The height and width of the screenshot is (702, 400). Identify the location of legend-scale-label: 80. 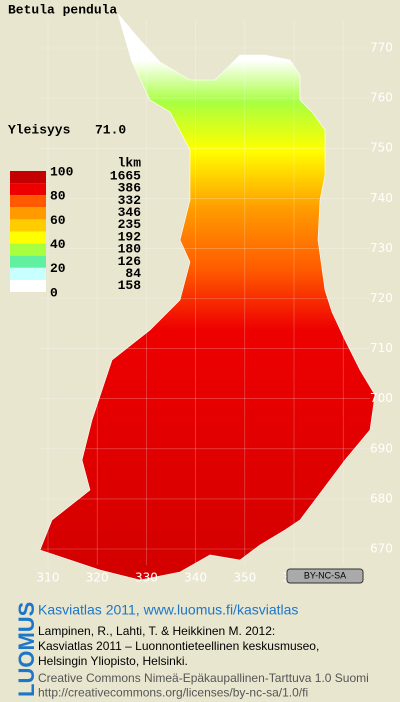
(58, 196).